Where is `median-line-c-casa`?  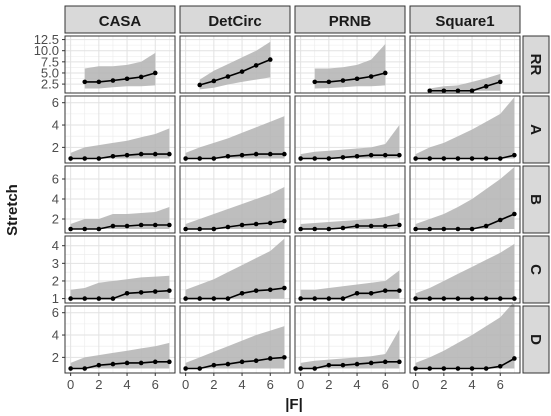 median-line-c-casa is located at coordinates (120, 294).